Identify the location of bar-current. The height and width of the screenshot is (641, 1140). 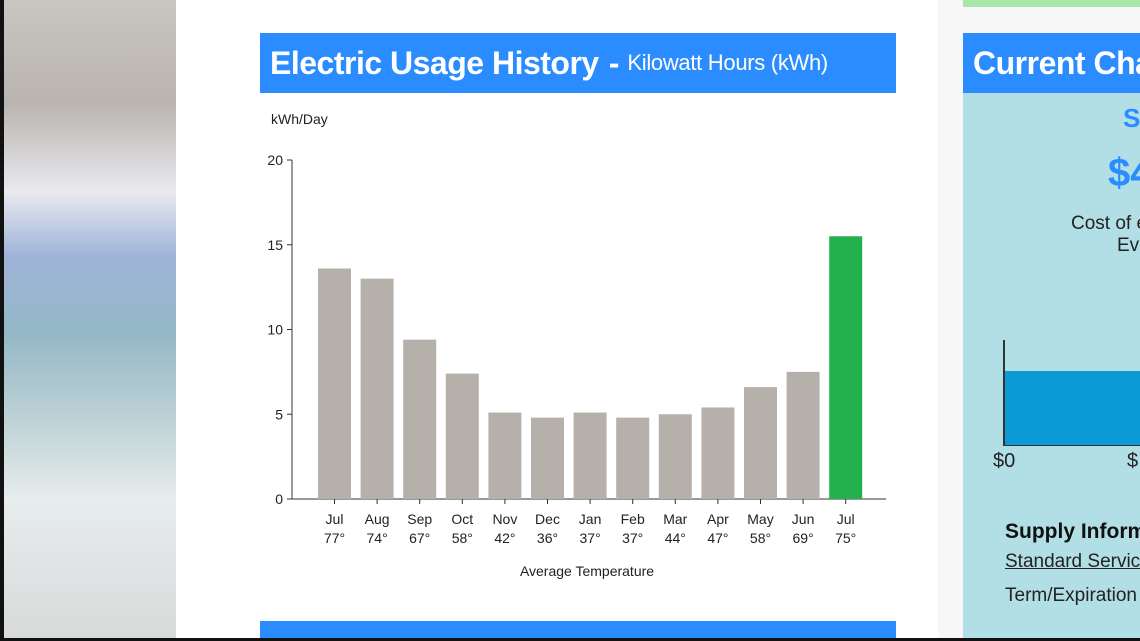
(846, 367).